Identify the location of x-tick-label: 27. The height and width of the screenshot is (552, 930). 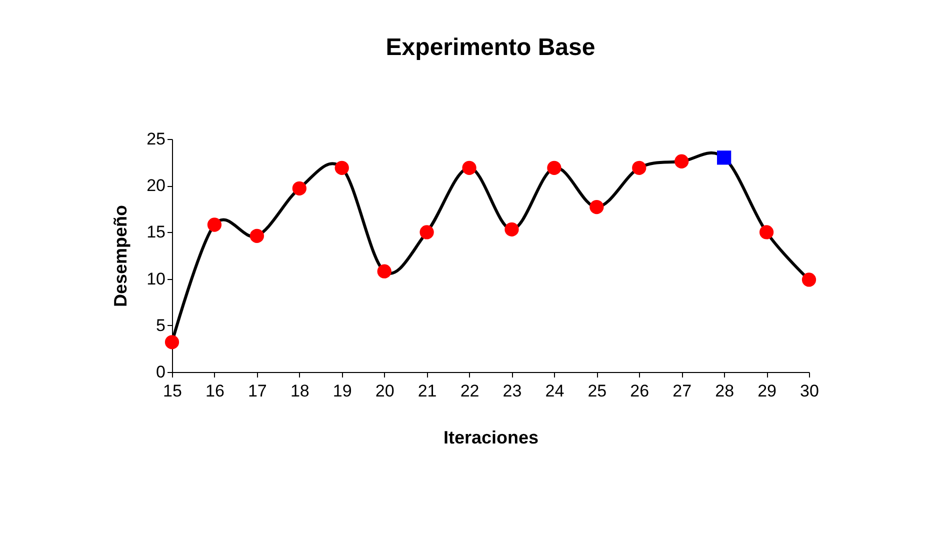
(682, 391).